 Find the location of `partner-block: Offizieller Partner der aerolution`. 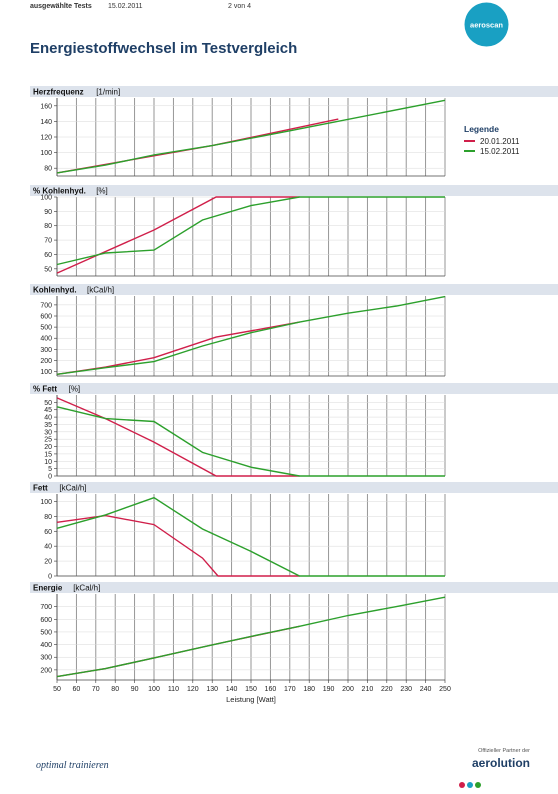

partner-block: Offizieller Partner der aerolution is located at coordinates (490, 759).